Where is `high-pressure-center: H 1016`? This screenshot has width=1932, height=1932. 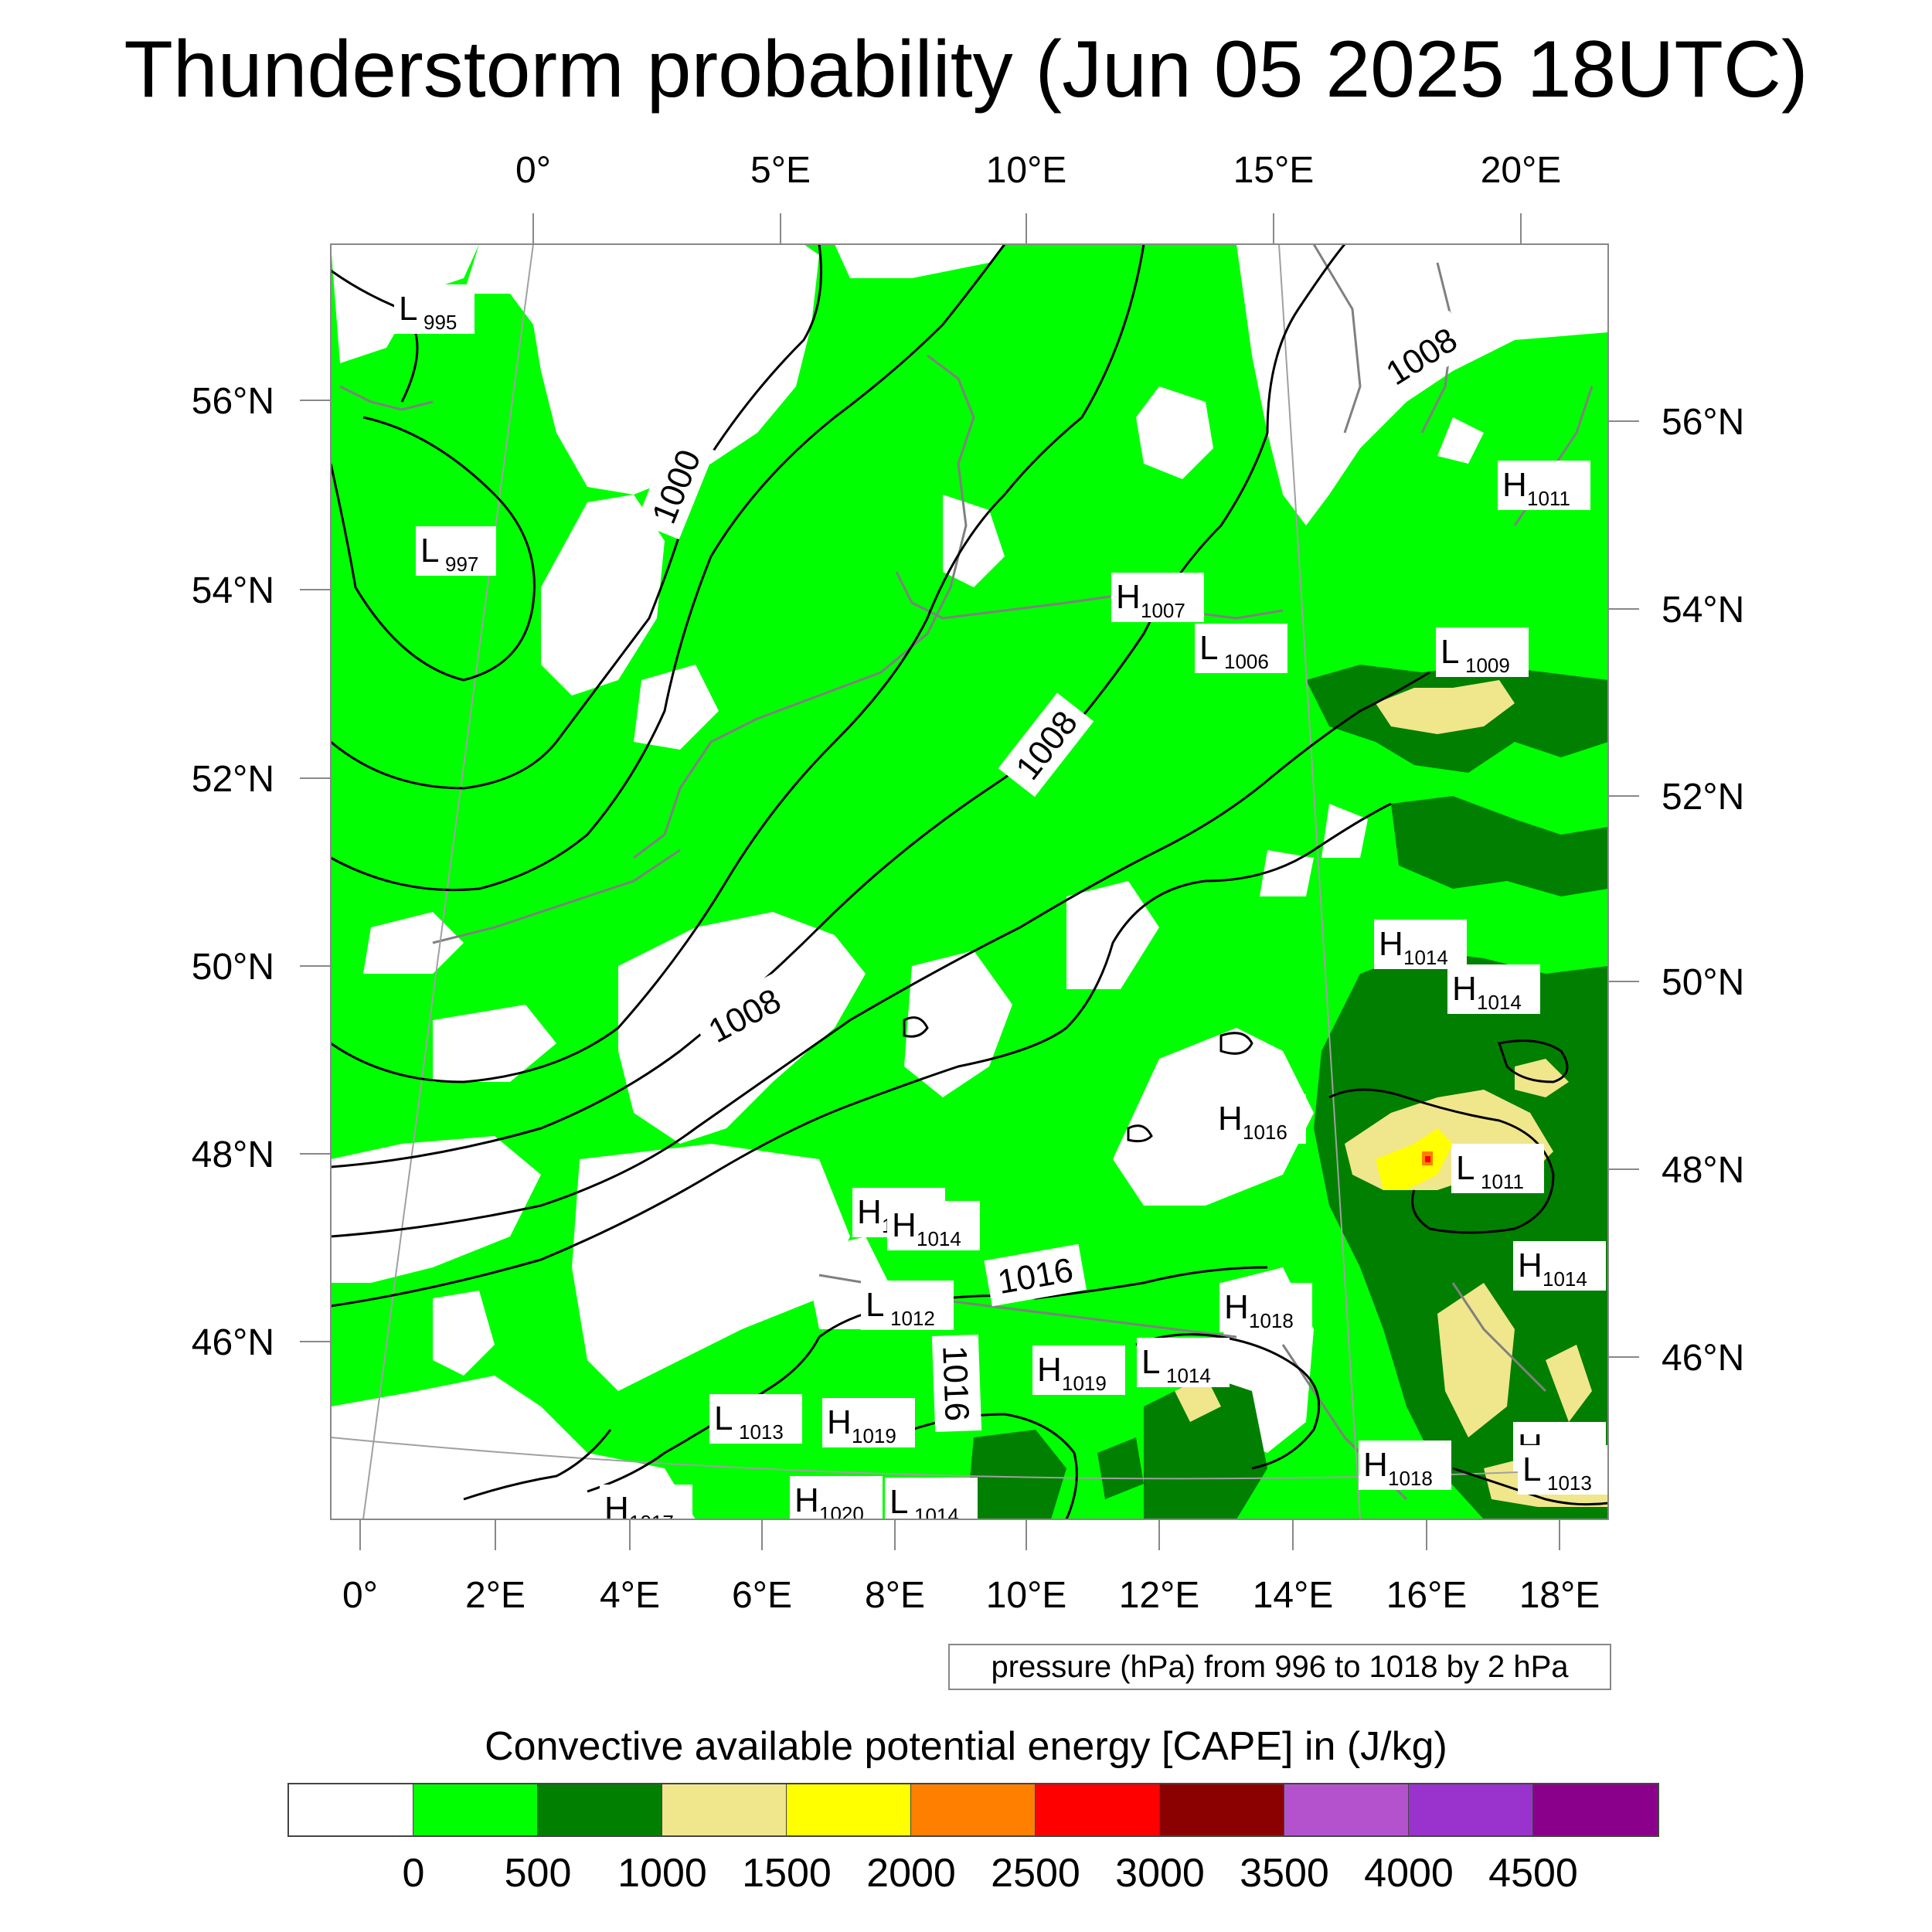
high-pressure-center: H 1016 is located at coordinates (1260, 1119).